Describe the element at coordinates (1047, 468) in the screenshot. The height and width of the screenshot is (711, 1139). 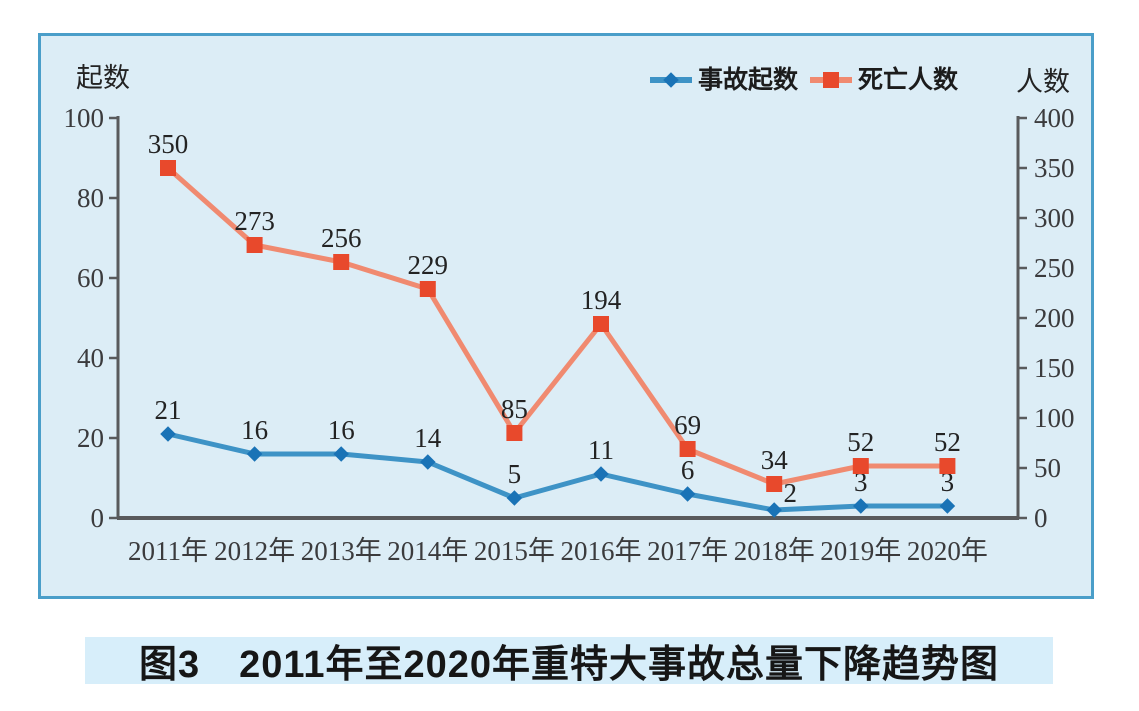
I see `right-axis-tick-label: 50` at that location.